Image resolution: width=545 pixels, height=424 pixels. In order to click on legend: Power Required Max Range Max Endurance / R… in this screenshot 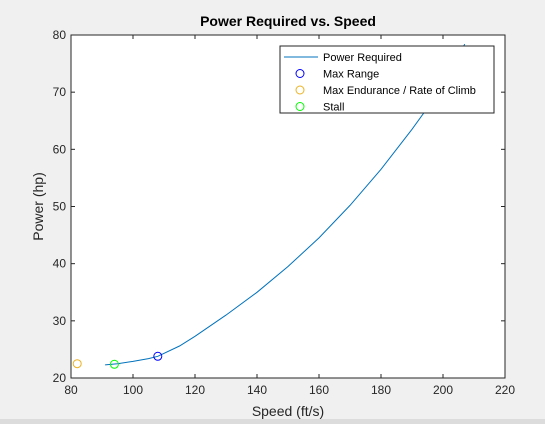, I will do `click(387, 79)`.